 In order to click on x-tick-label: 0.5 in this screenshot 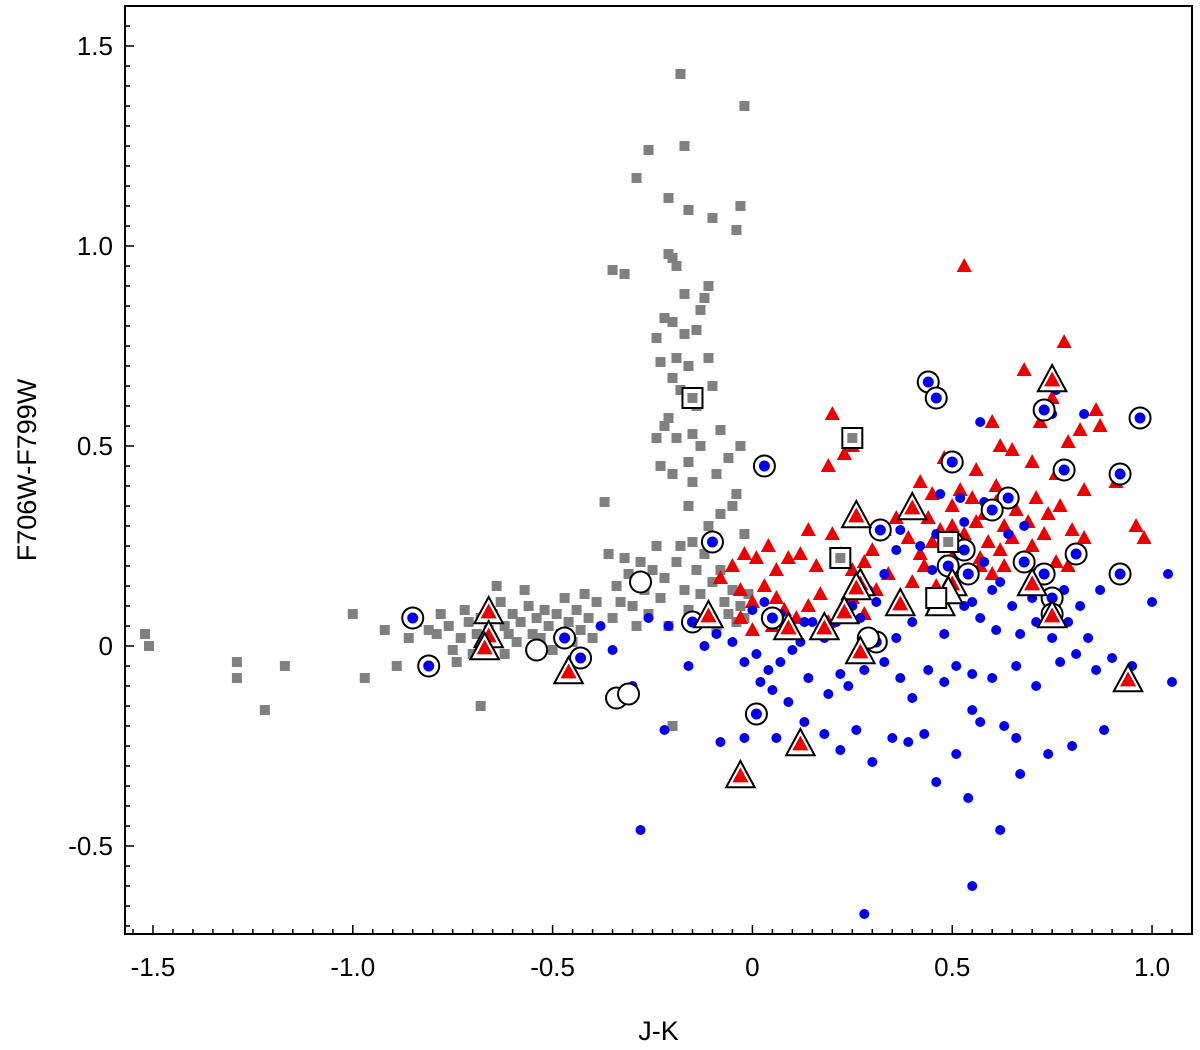, I will do `click(952, 967)`.